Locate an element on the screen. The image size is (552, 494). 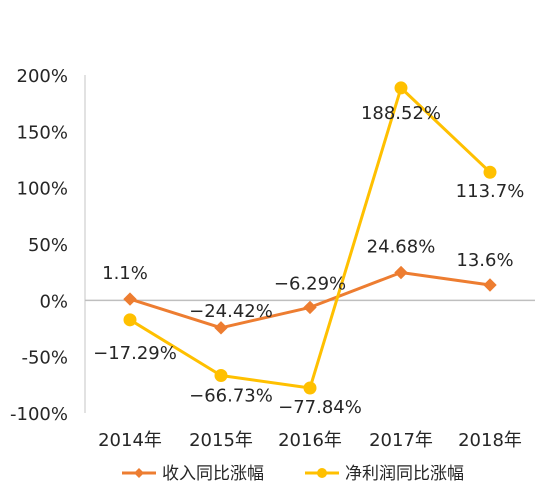
x-tick-label-2017-3: 2017年 is located at coordinates (401, 440).